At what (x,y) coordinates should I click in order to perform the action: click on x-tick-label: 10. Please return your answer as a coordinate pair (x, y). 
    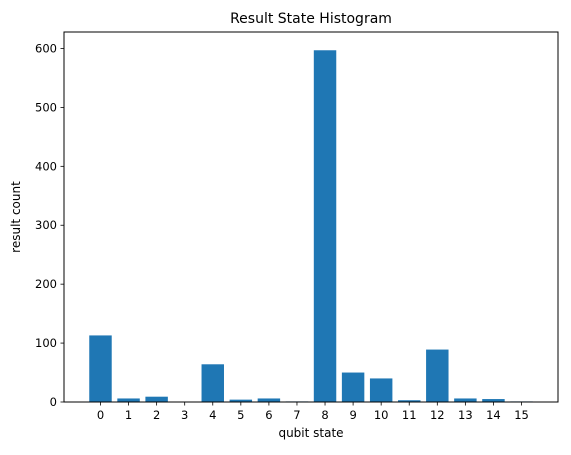
    Looking at the image, I should click on (381, 415).